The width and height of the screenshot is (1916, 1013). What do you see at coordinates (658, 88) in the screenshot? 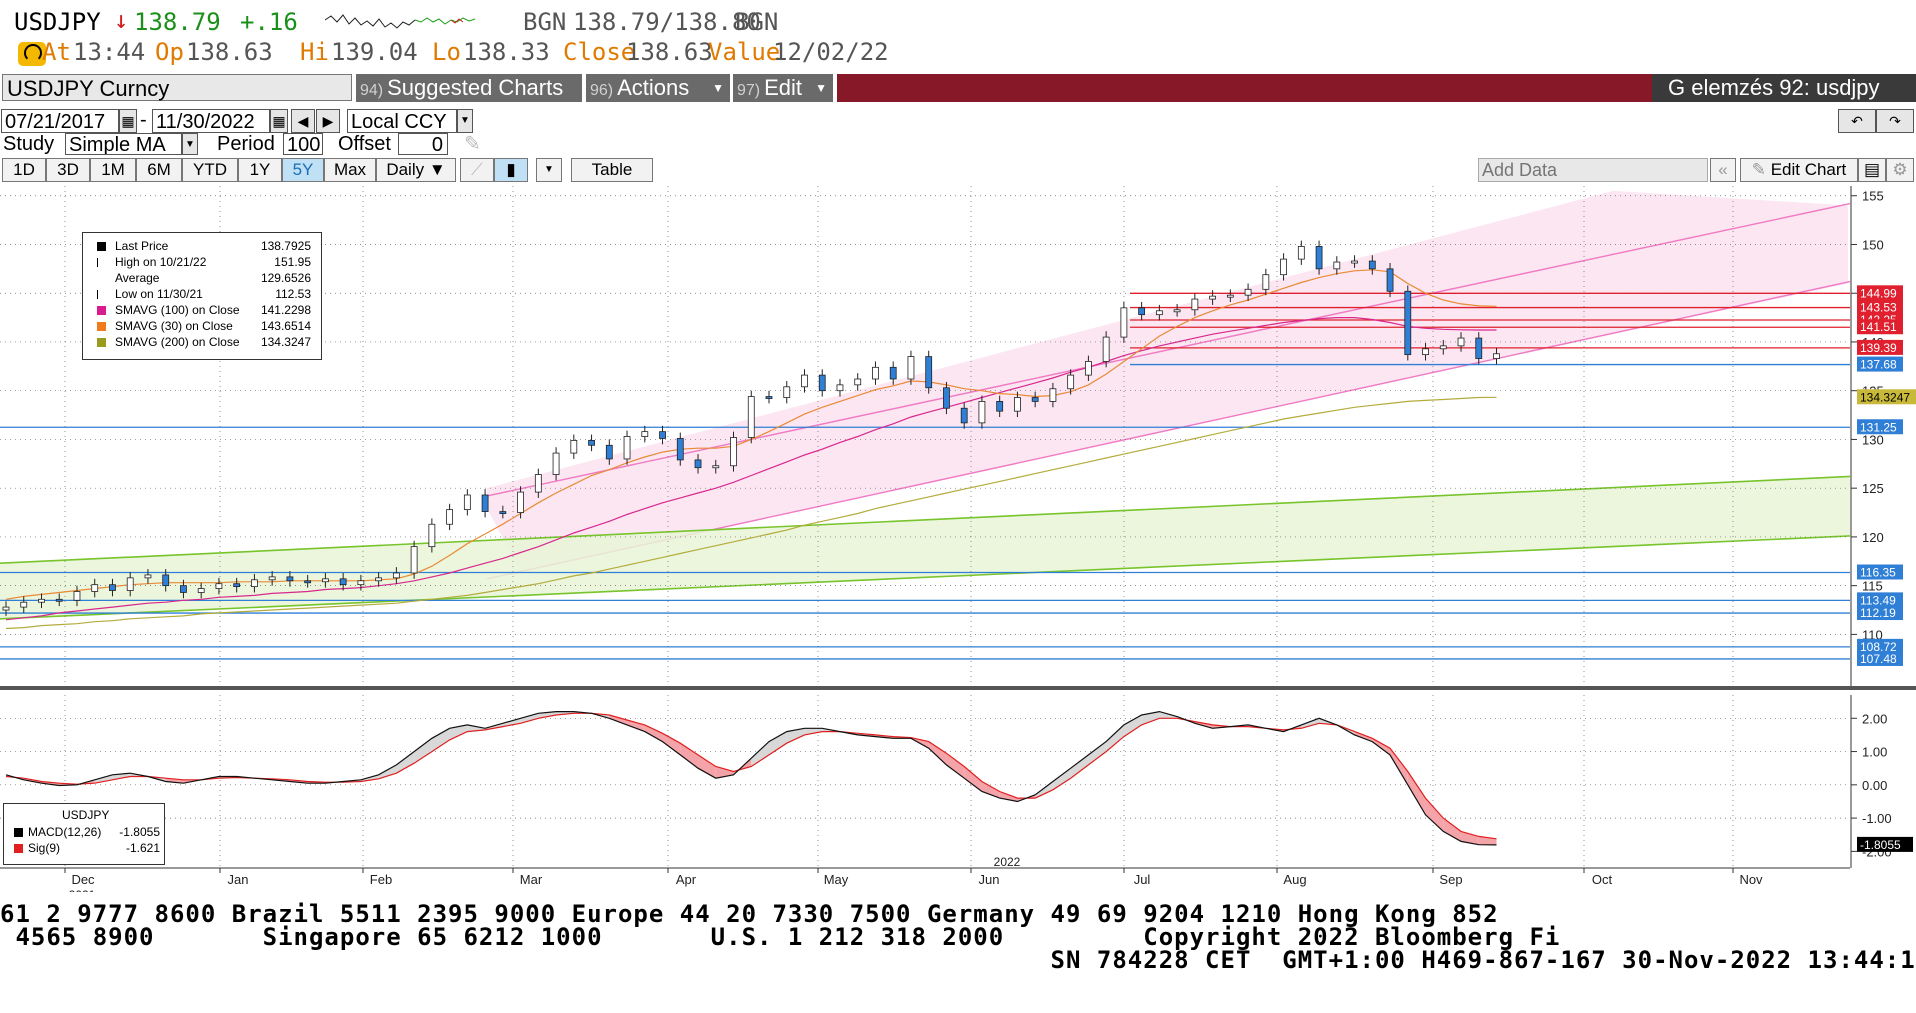
I see `actions-menu: 96) Actions ▼` at bounding box center [658, 88].